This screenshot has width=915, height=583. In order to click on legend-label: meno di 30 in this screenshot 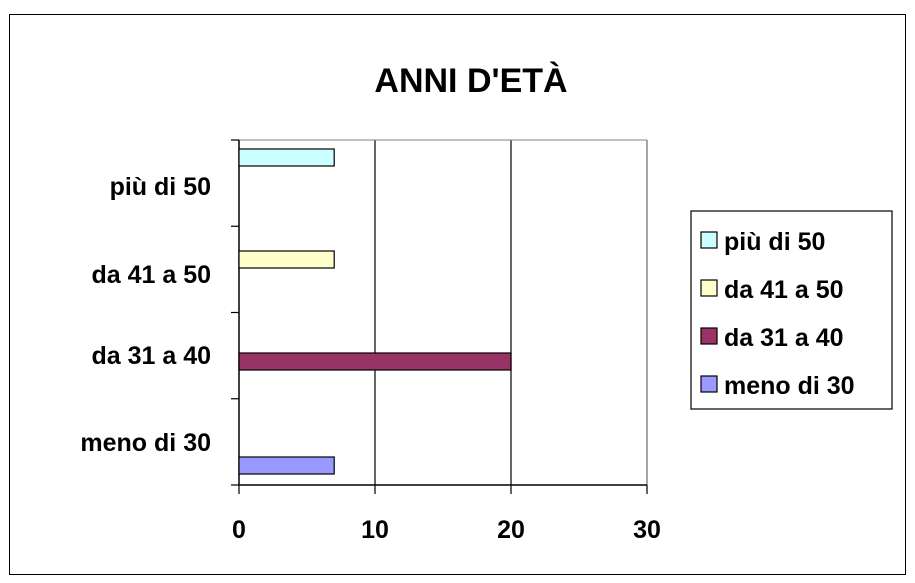, I will do `click(789, 386)`.